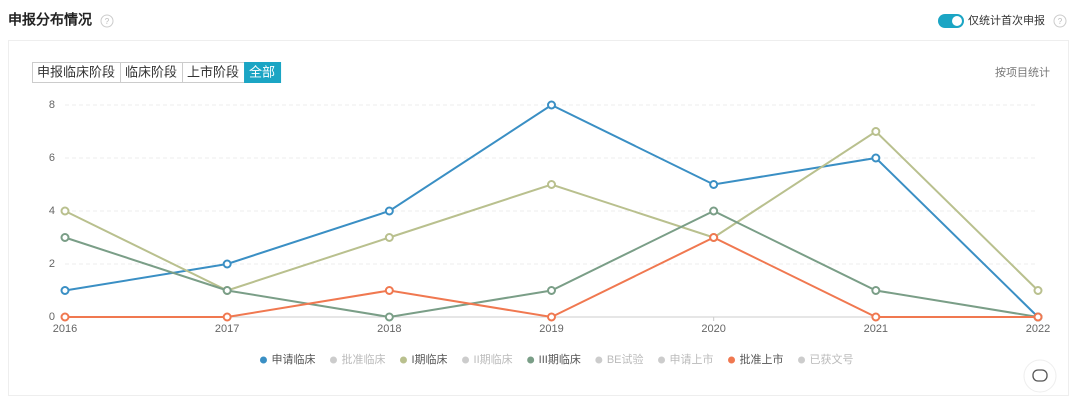 This screenshot has height=406, width=1080. I want to click on tab-label: 临床阶段, so click(151, 71).